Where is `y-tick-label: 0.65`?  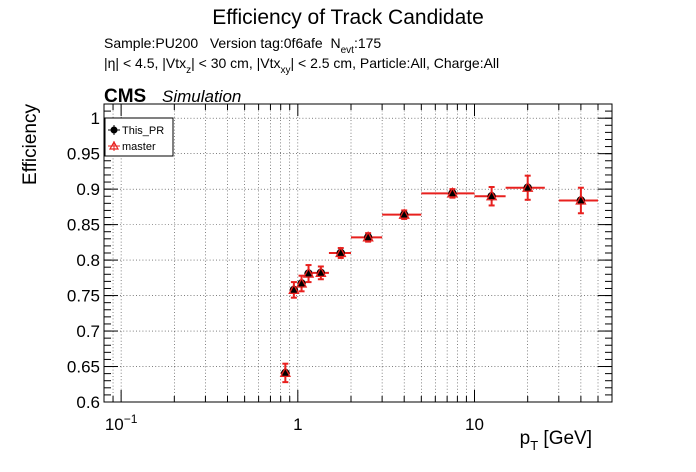 y-tick-label: 0.65 is located at coordinates (83, 367).